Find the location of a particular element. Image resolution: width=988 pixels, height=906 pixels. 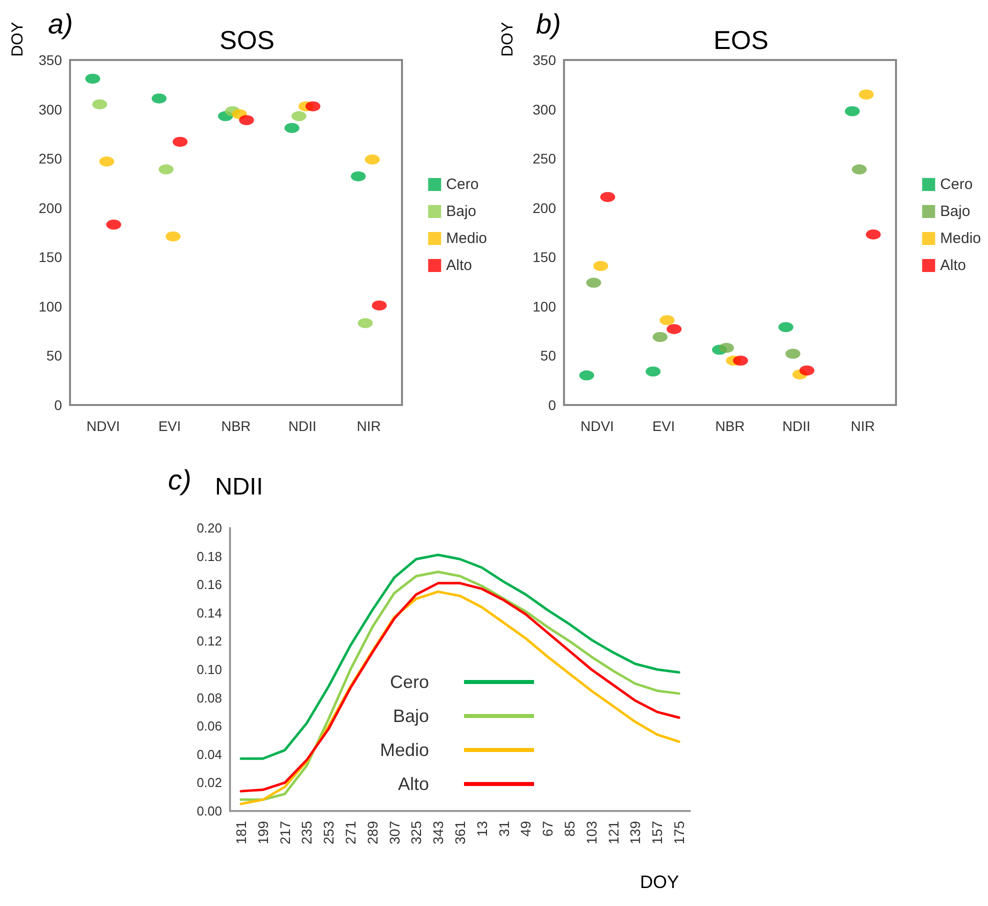

chart-title: NDII is located at coordinates (239, 487).